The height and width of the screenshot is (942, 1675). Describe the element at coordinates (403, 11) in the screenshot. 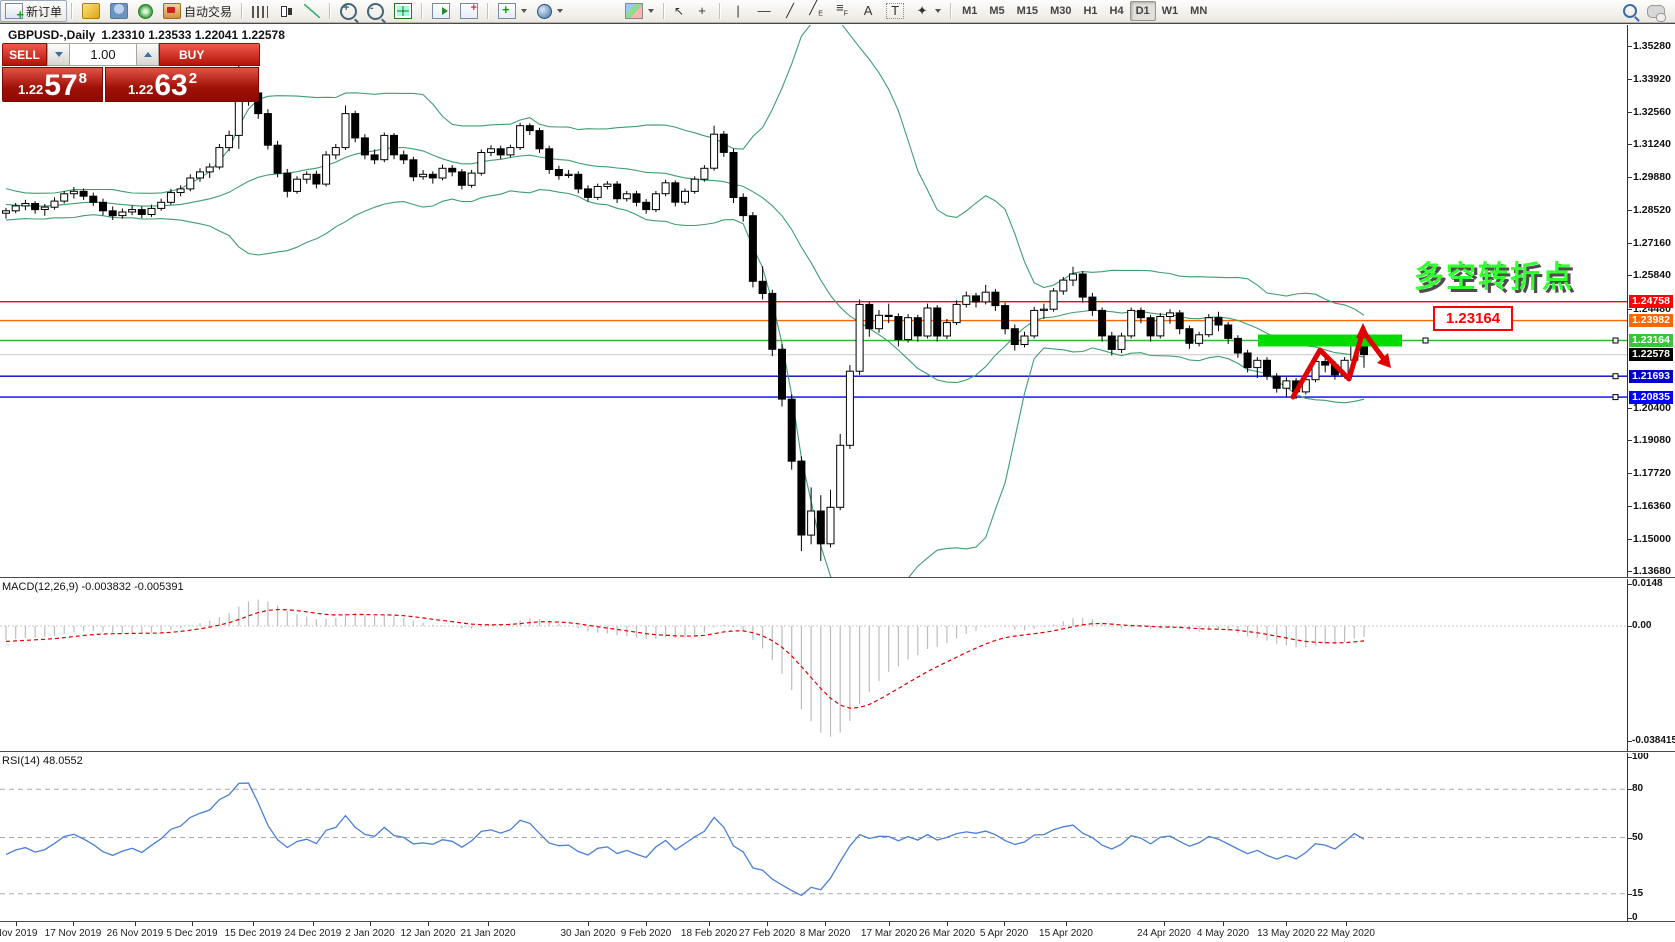

I see `tile-windows-button` at that location.